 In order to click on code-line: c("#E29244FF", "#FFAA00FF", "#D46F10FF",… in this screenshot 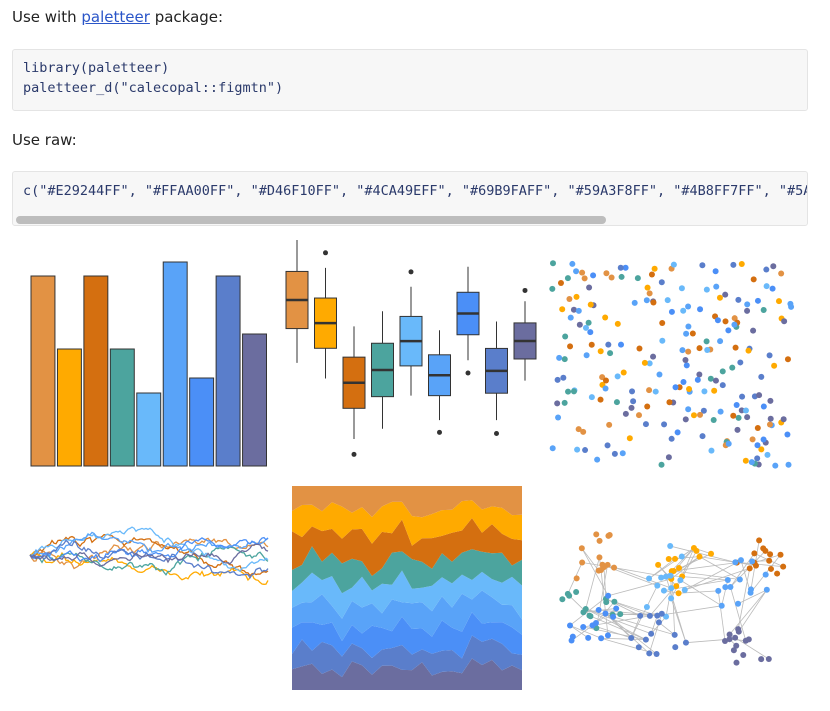, I will do `click(415, 191)`.